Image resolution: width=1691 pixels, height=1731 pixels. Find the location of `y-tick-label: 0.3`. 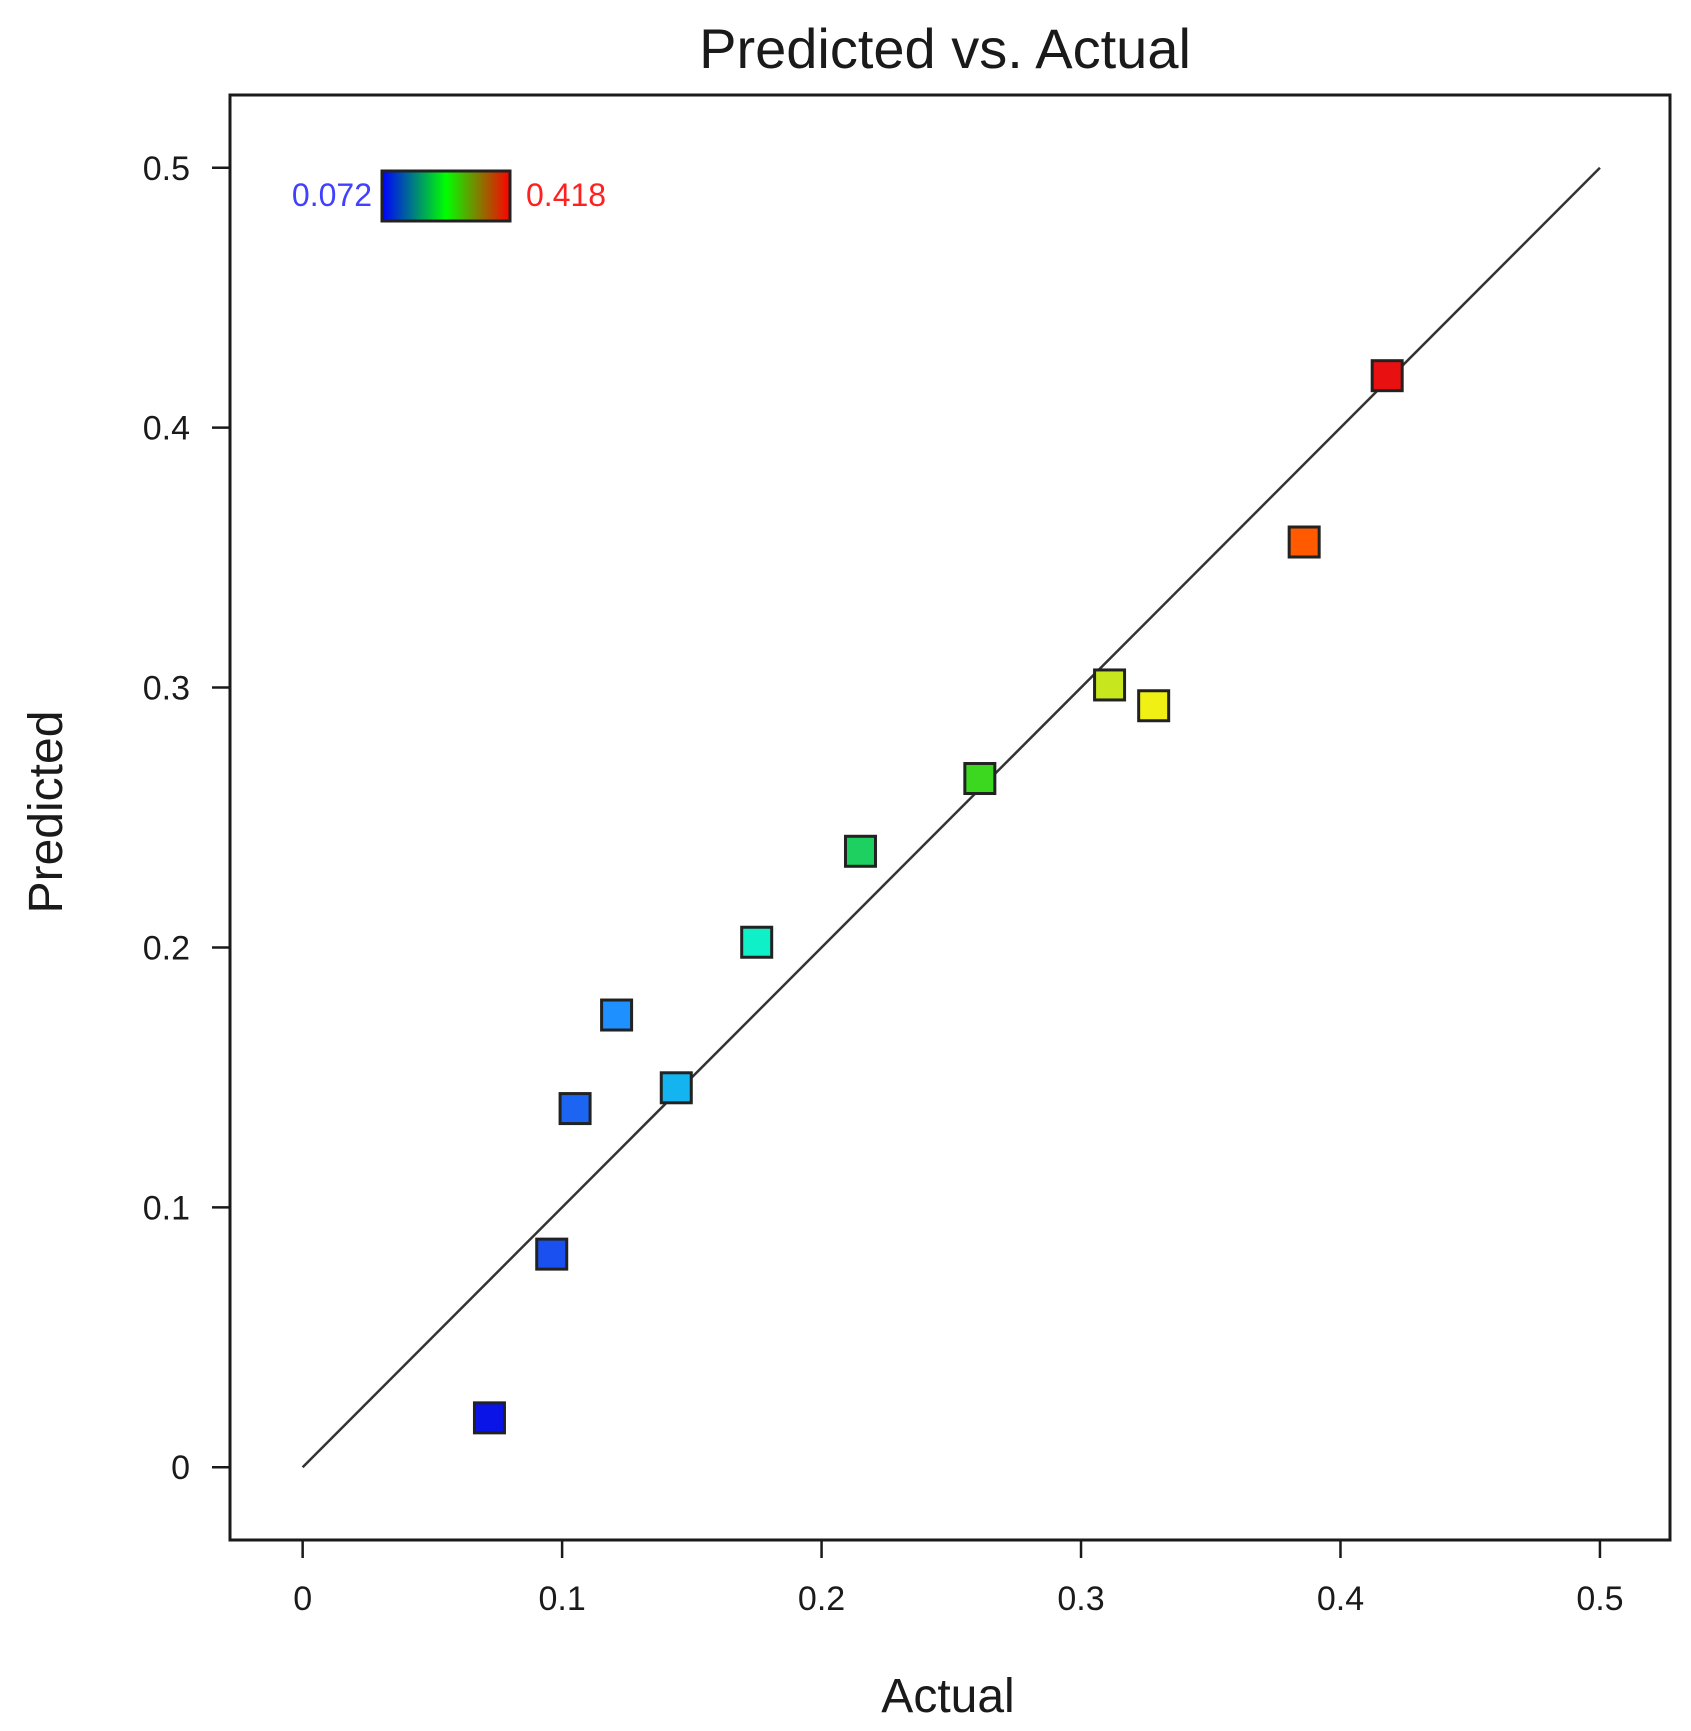

y-tick-label: 0.3 is located at coordinates (166, 689).